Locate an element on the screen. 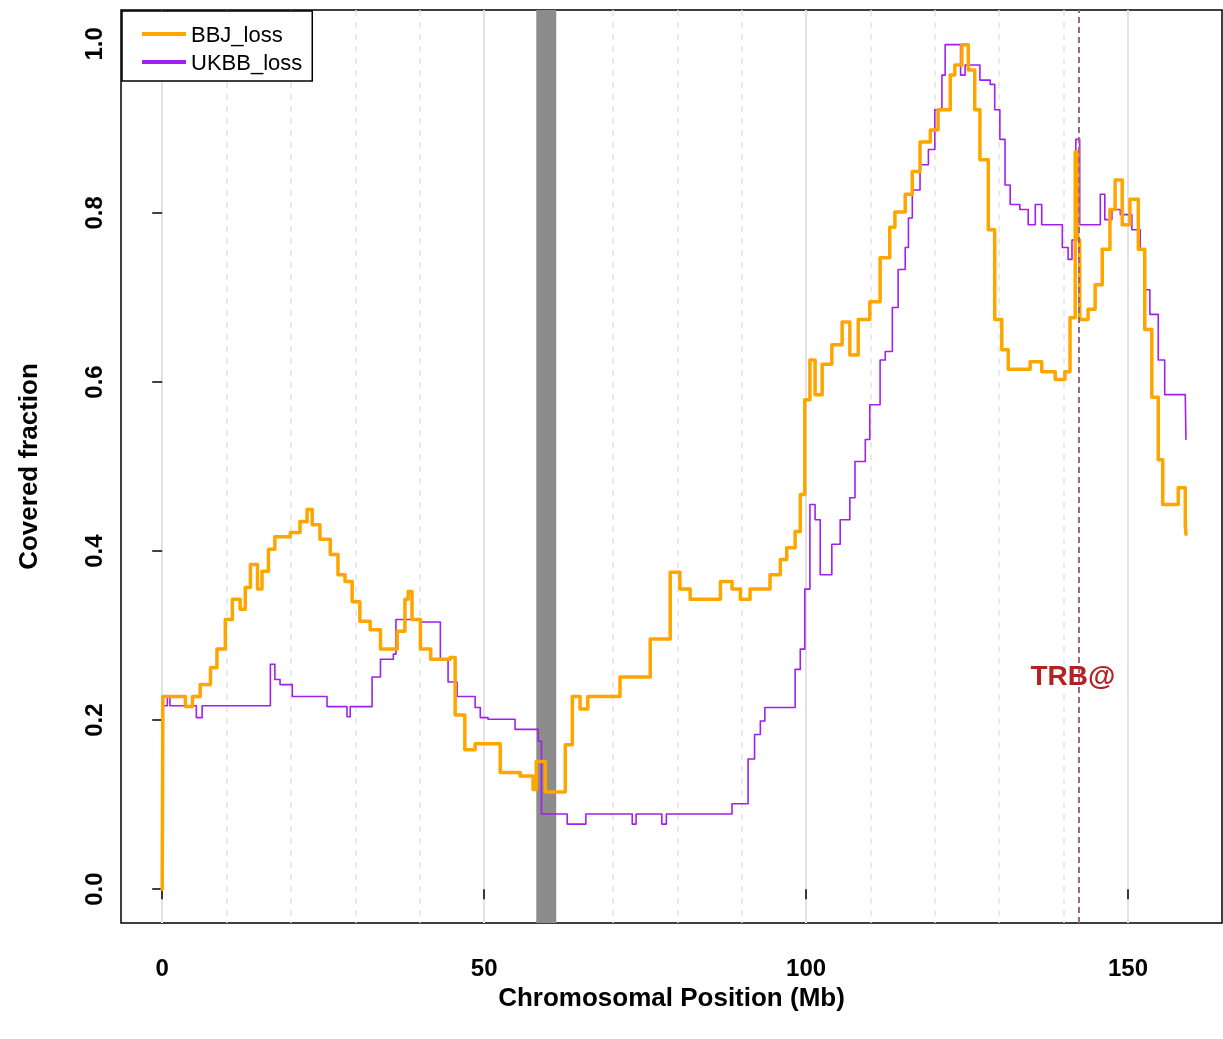 The height and width of the screenshot is (1039, 1223). y-axis-title: Covered fraction is located at coordinates (28, 466).